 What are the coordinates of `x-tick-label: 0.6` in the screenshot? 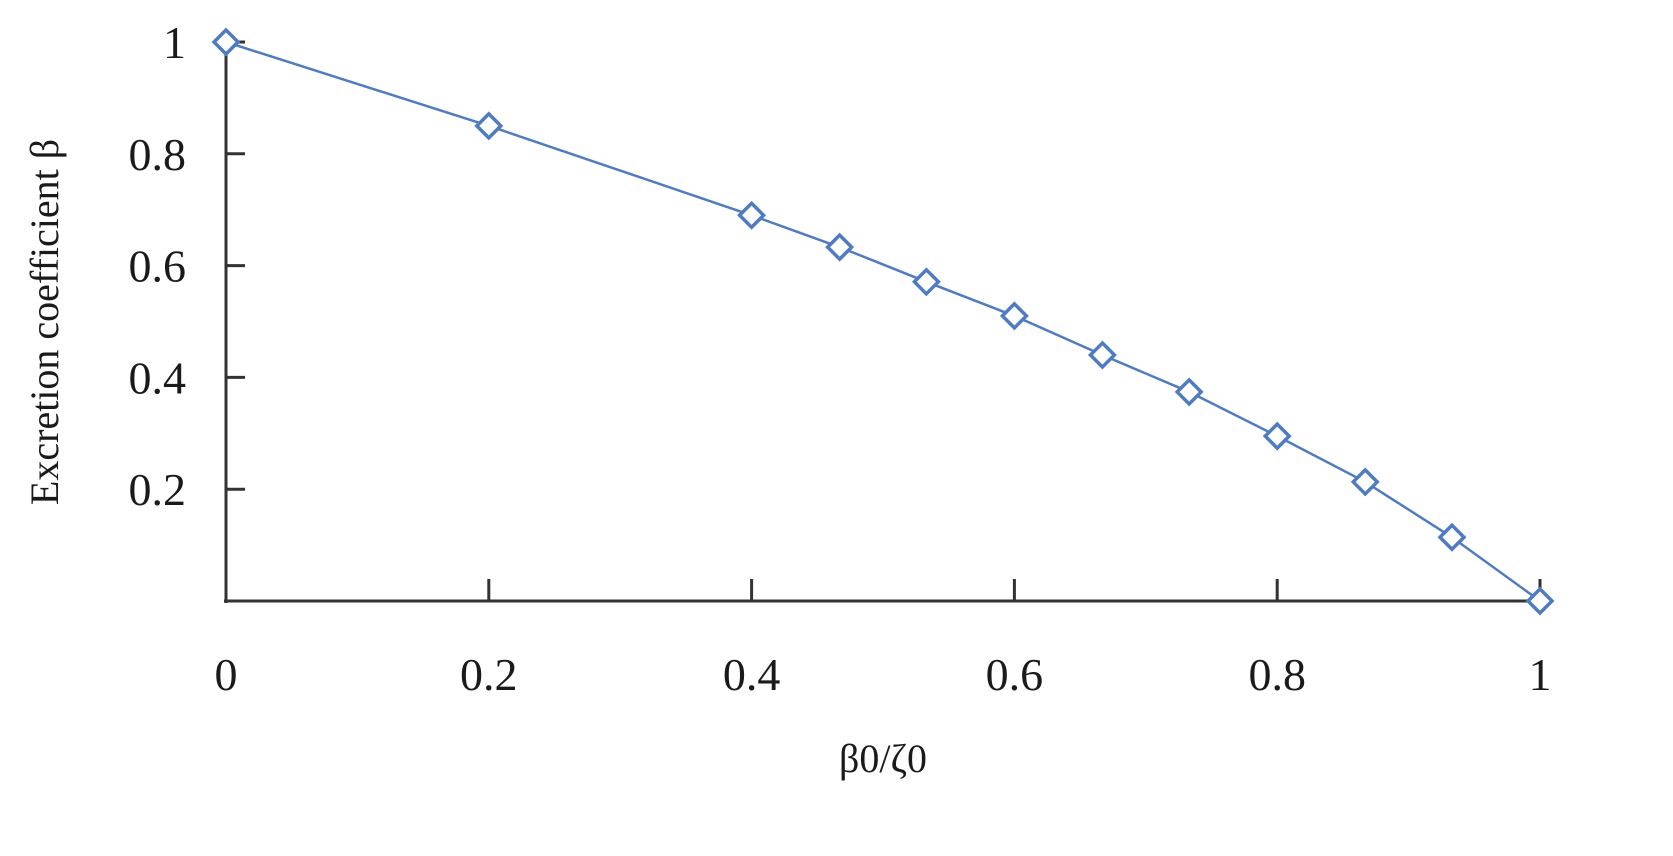 It's located at (1015, 674).